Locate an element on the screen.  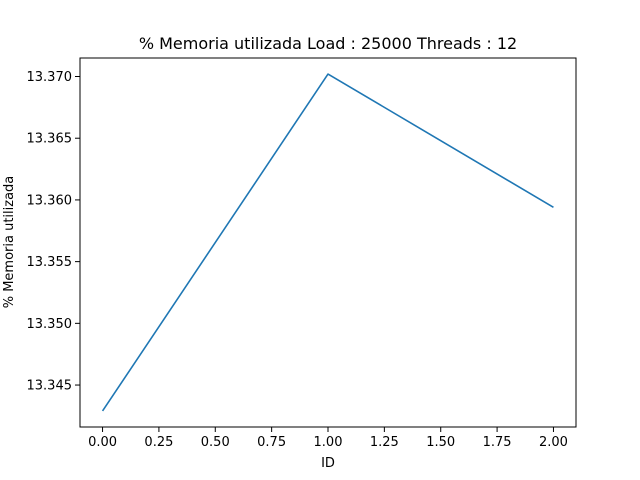
y-tick-label: 13.360 is located at coordinates (50, 200).